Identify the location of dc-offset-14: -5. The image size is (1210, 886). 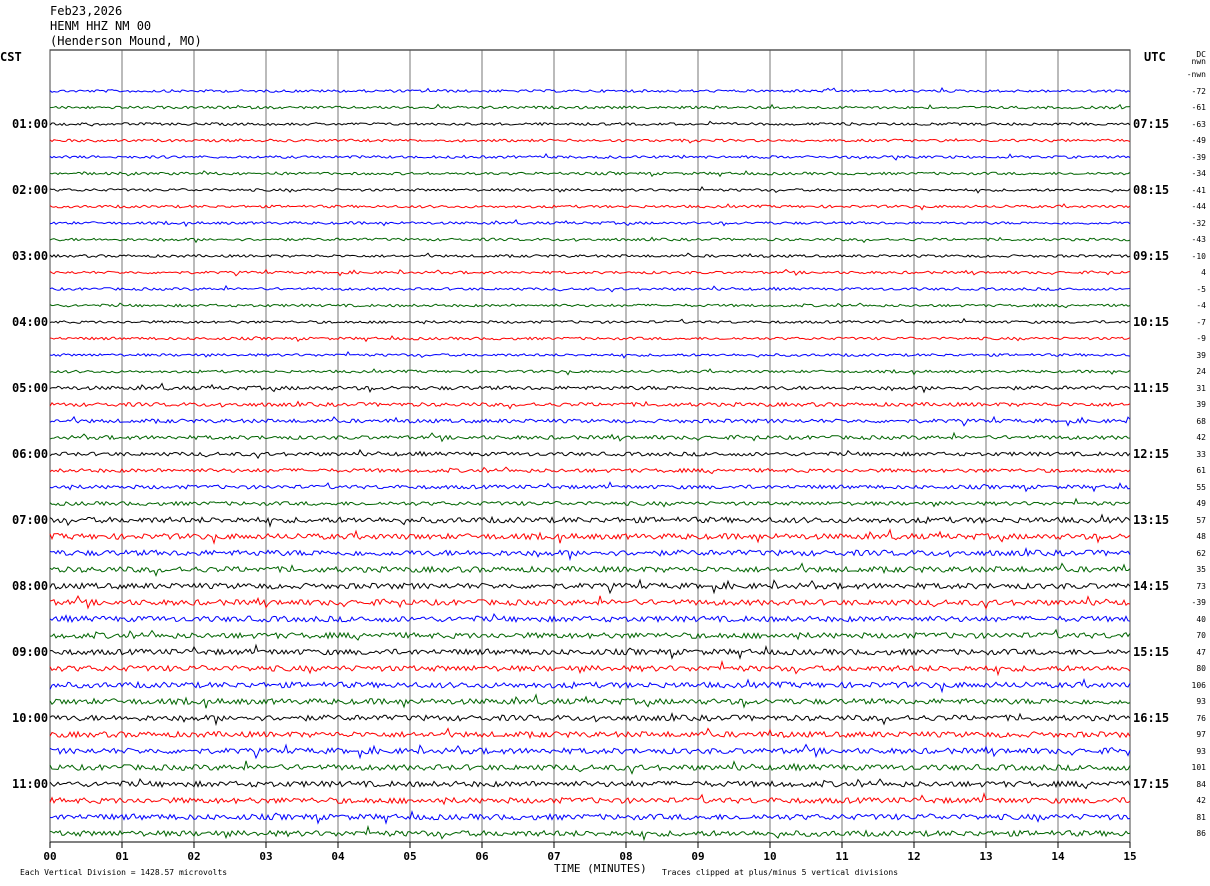
(1201, 289).